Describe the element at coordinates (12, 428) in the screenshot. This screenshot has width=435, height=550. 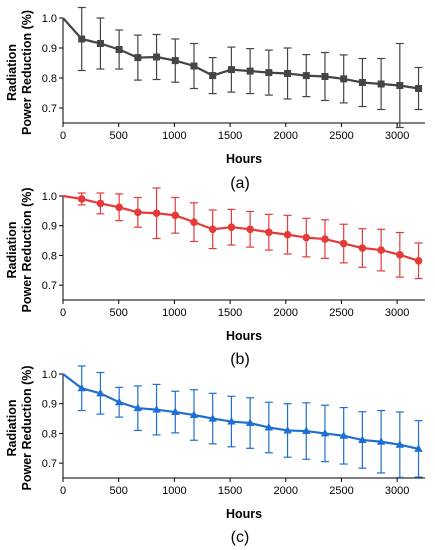
I see `y-axis-title-line-c: Radiation` at that location.